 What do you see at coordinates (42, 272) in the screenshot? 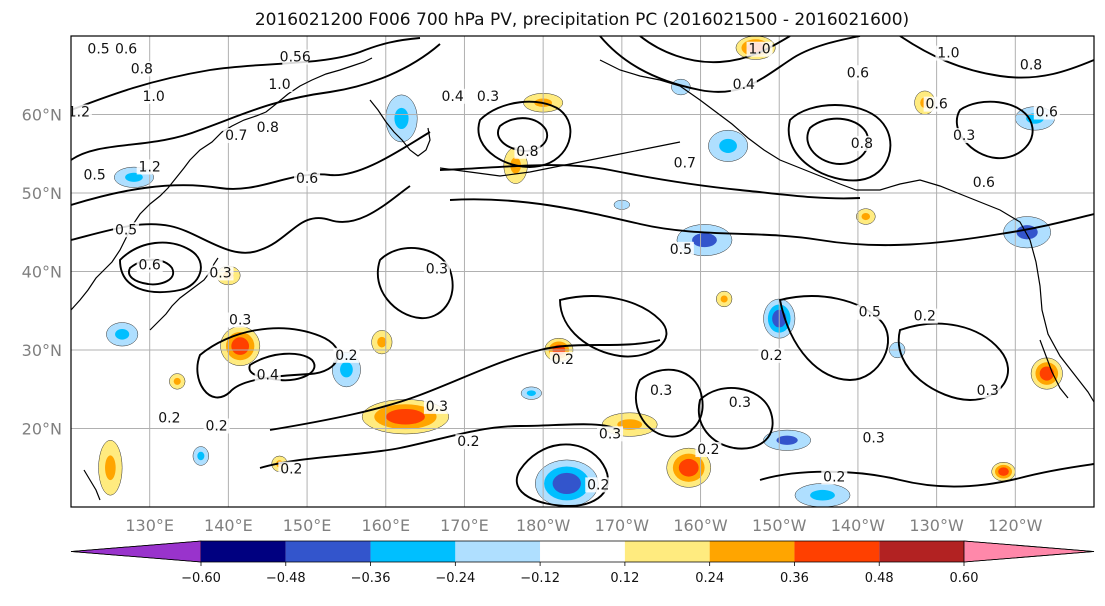
I see `latitude-label: 40°N` at bounding box center [42, 272].